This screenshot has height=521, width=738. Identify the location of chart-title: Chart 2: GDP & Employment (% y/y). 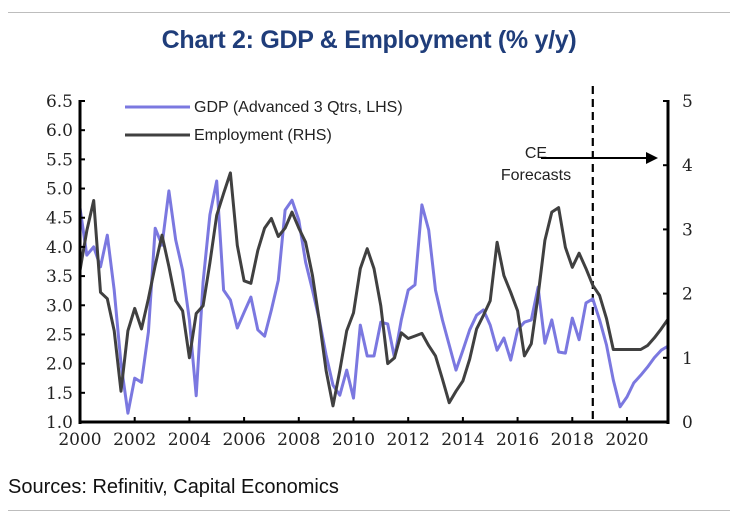
(369, 40).